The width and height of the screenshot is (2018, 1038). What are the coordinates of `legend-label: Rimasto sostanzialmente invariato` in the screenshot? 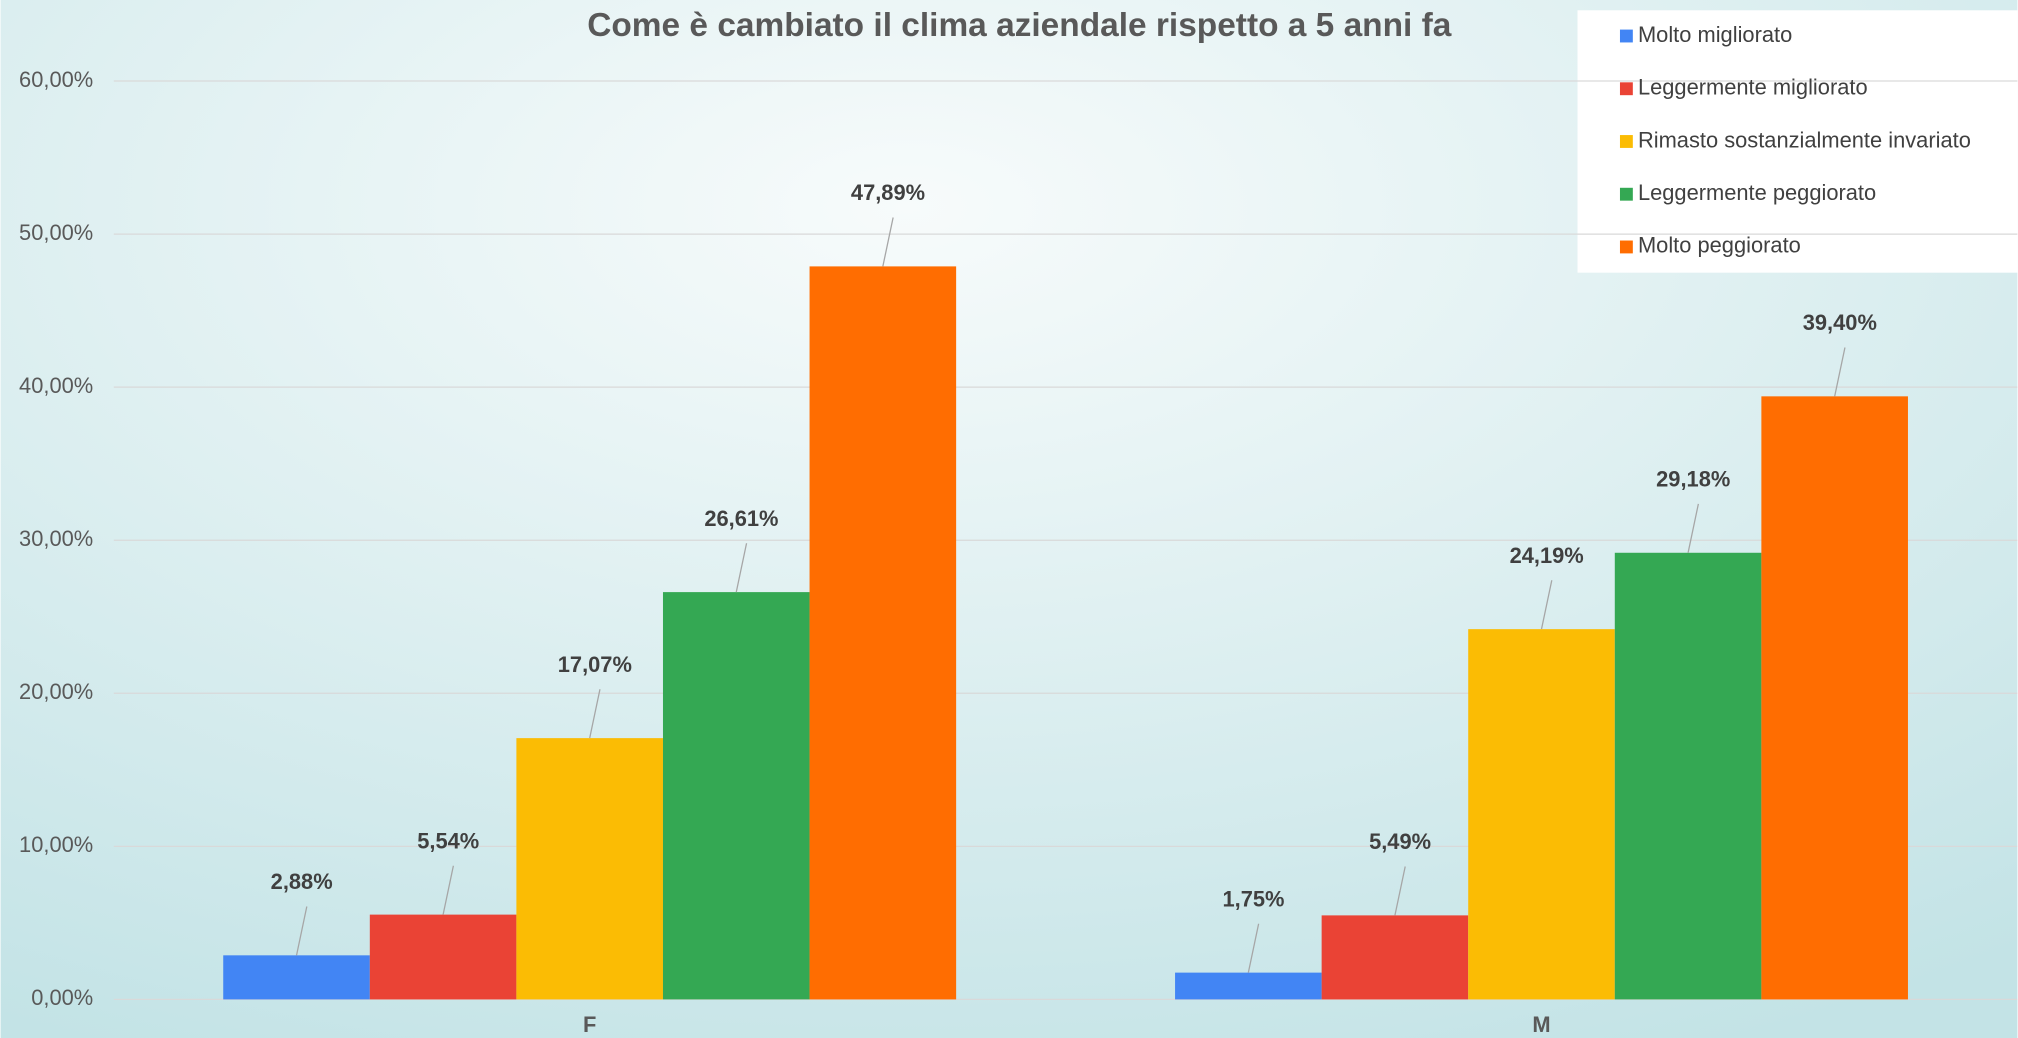 It's located at (1804, 139).